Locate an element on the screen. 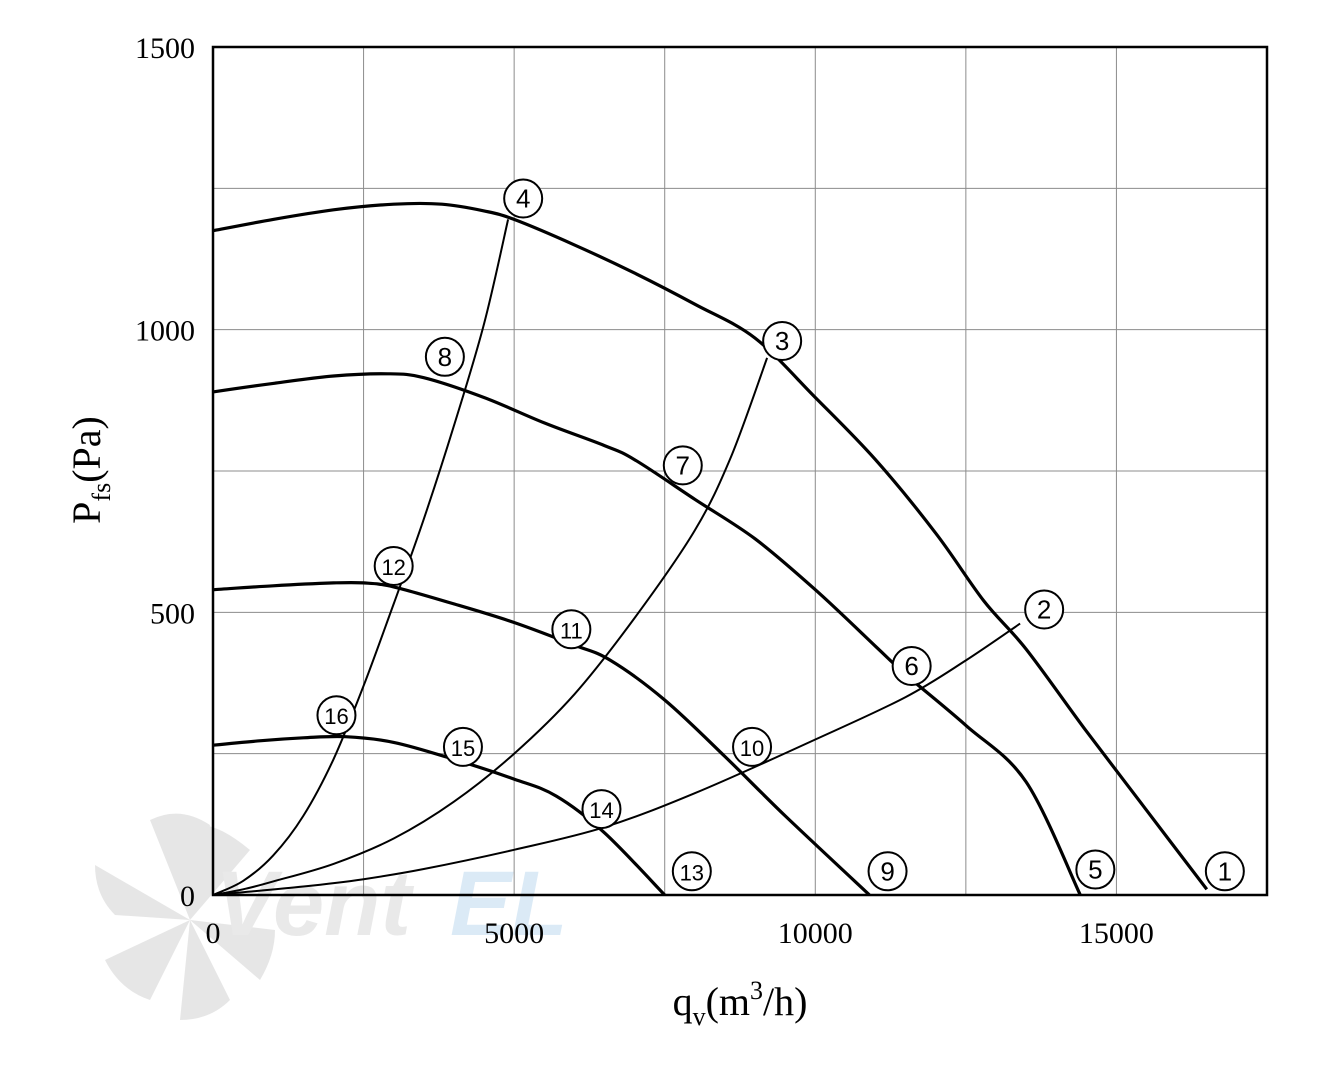 Image resolution: width=1341 pixels, height=1083 pixels. x-axis-label-rest: (m is located at coordinates (728, 1001).